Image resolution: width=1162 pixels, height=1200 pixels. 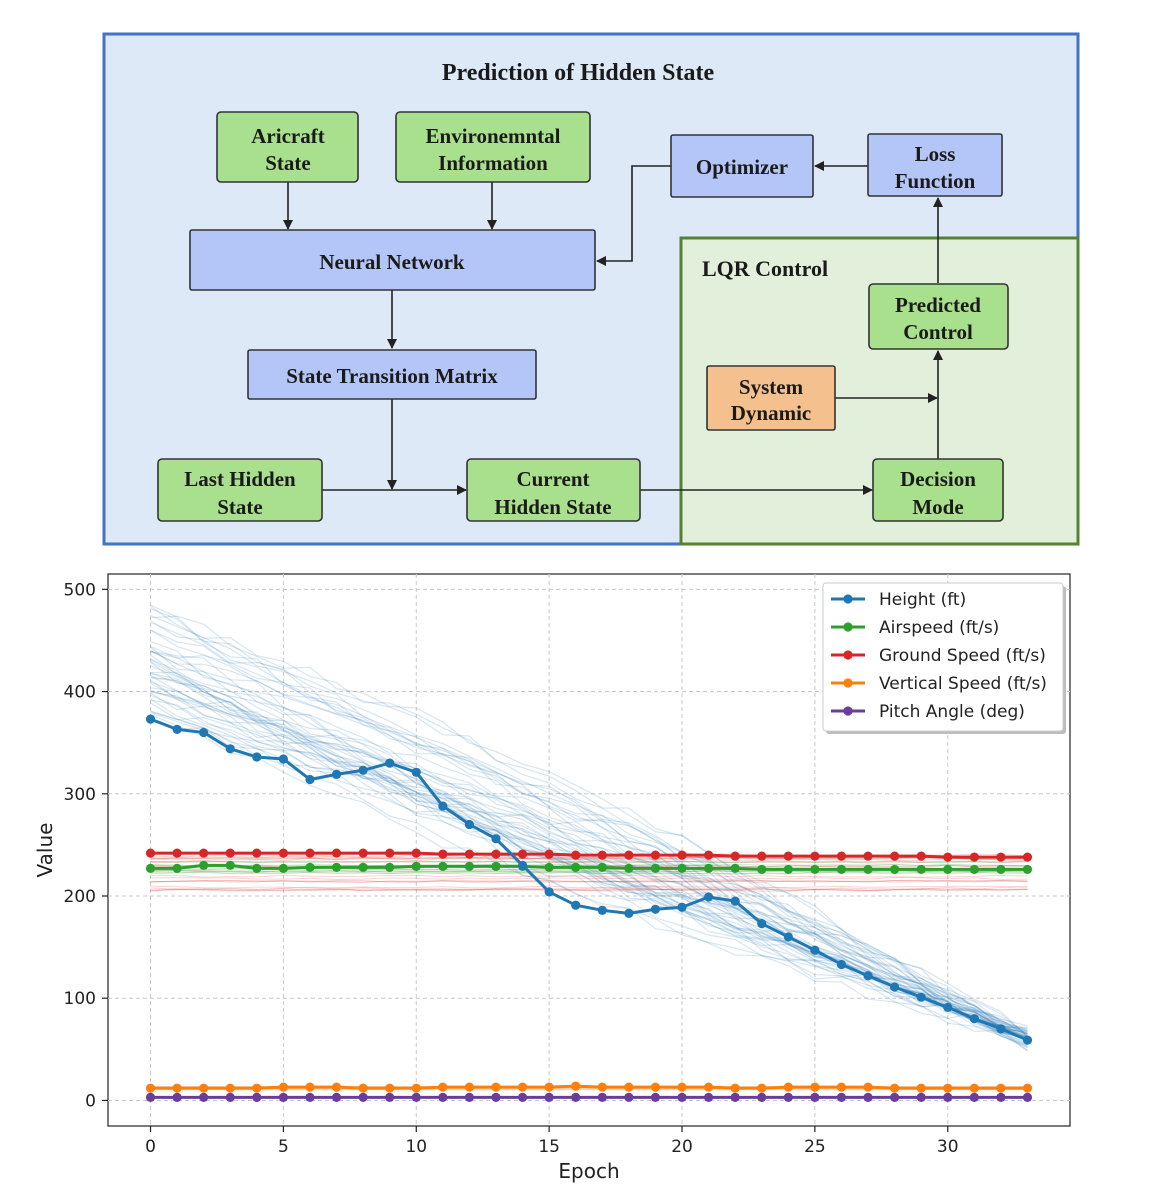 What do you see at coordinates (392, 374) in the screenshot?
I see `node-state-transition-matrix: State Transition Matrix` at bounding box center [392, 374].